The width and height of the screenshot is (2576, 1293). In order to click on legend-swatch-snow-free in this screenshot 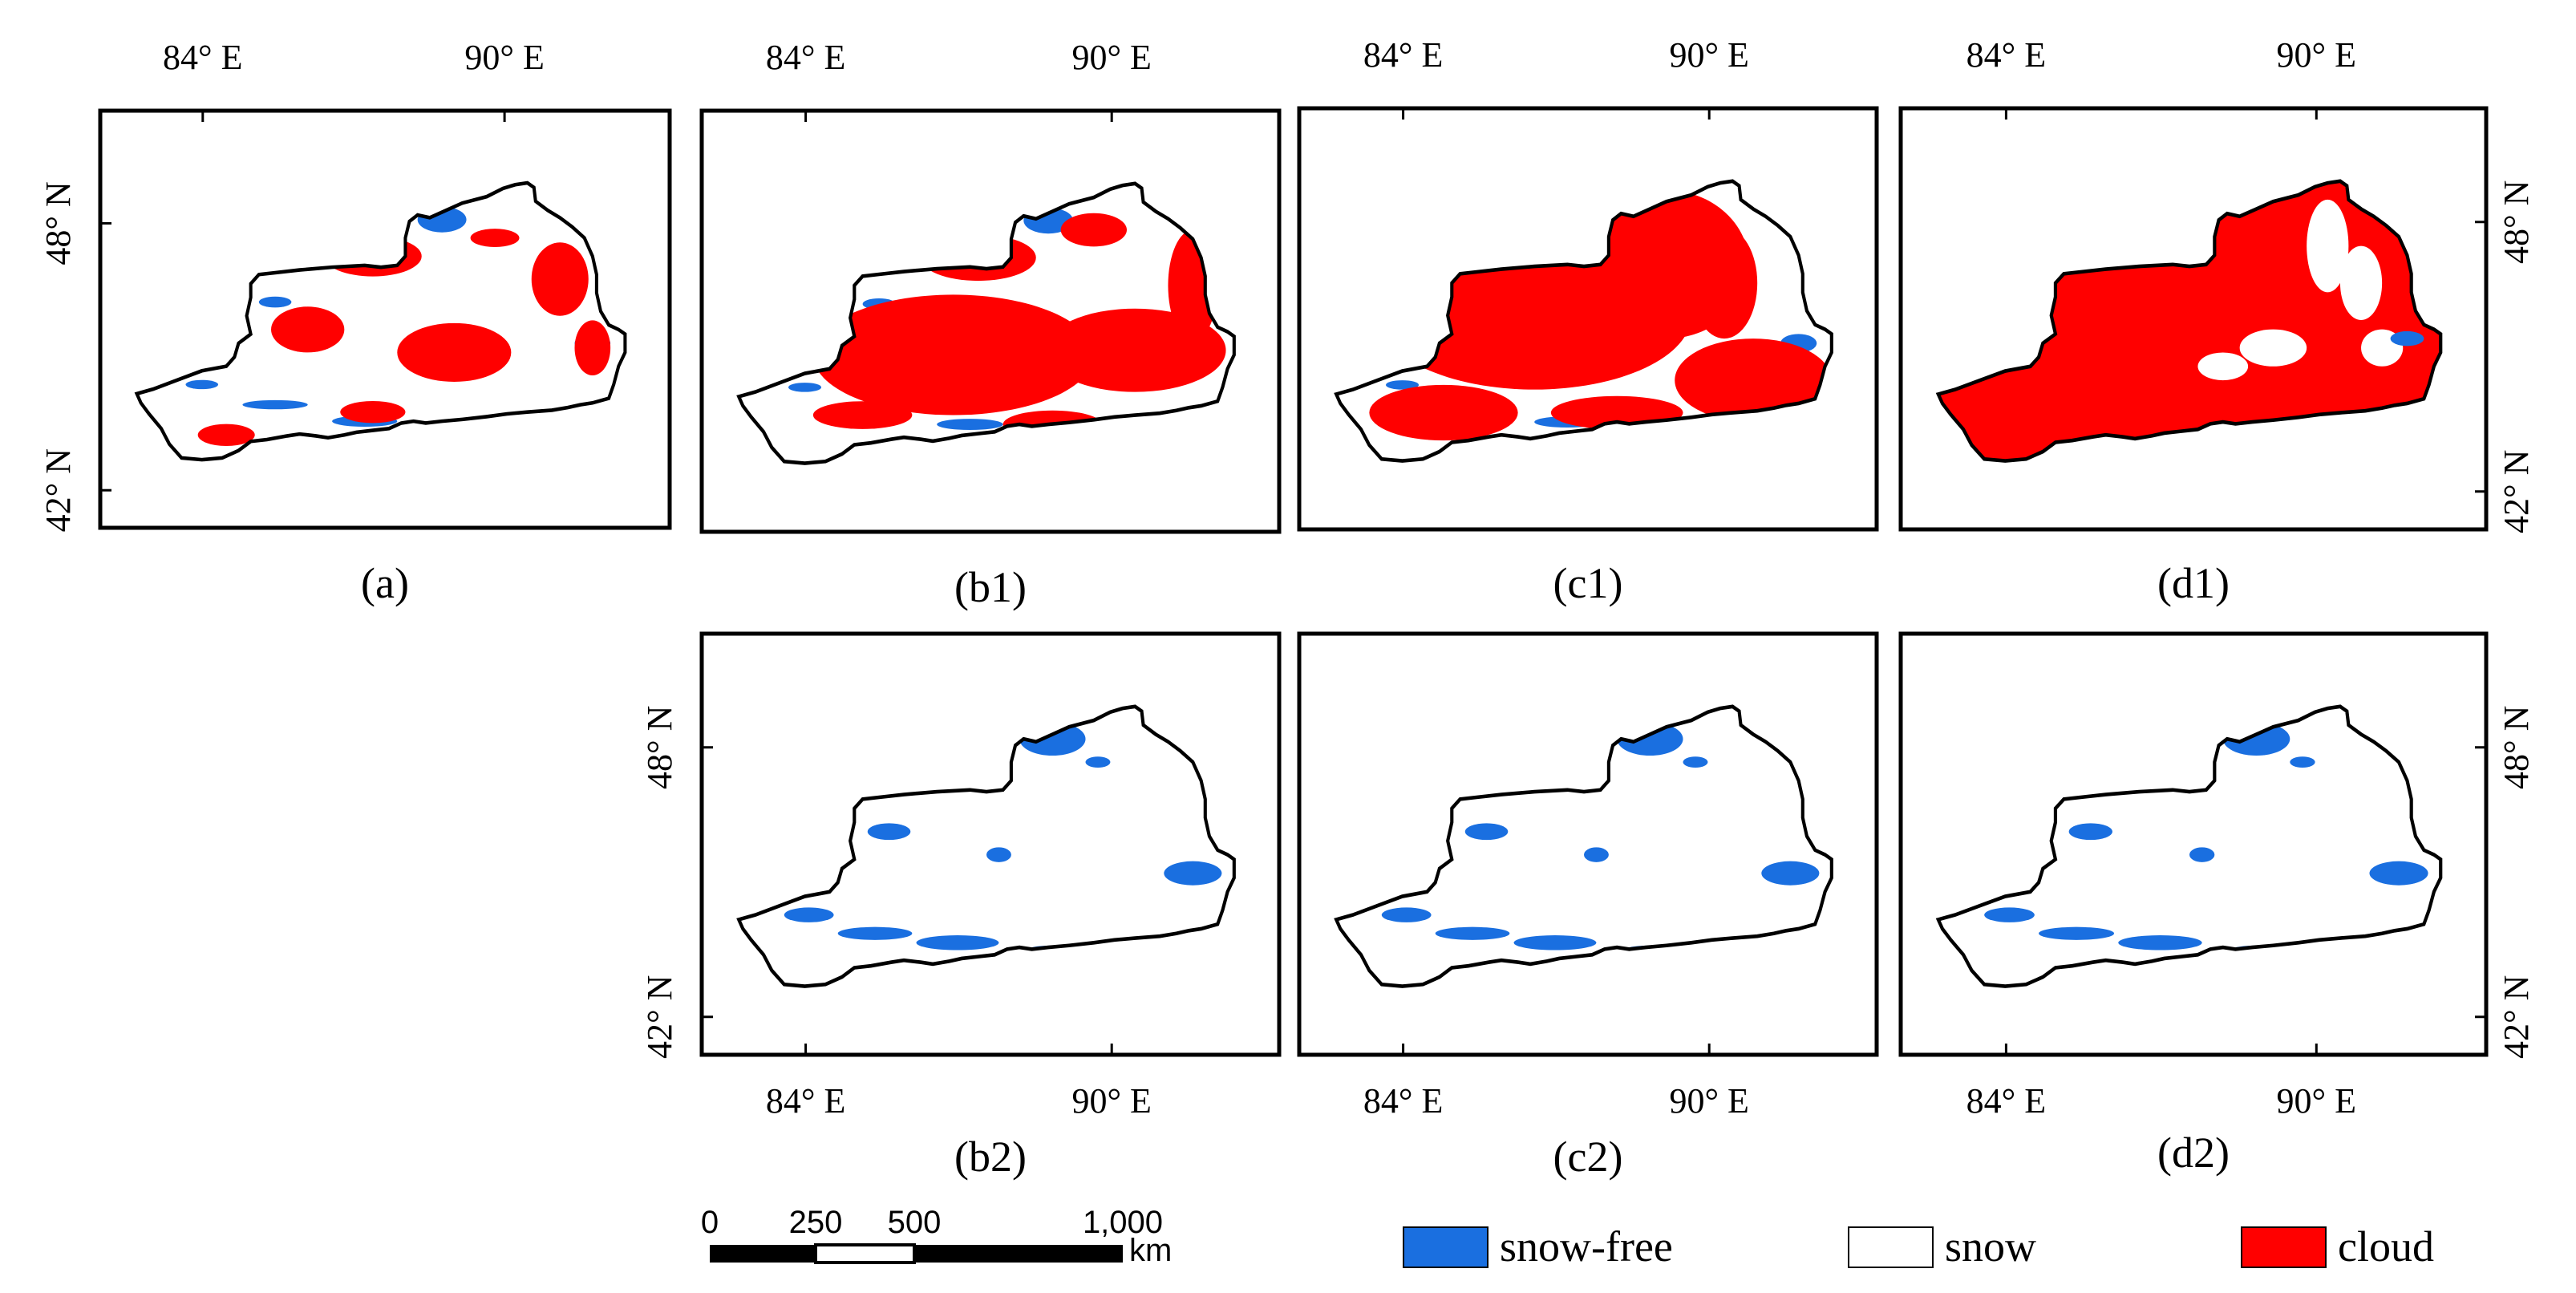, I will do `click(1445, 1247)`.